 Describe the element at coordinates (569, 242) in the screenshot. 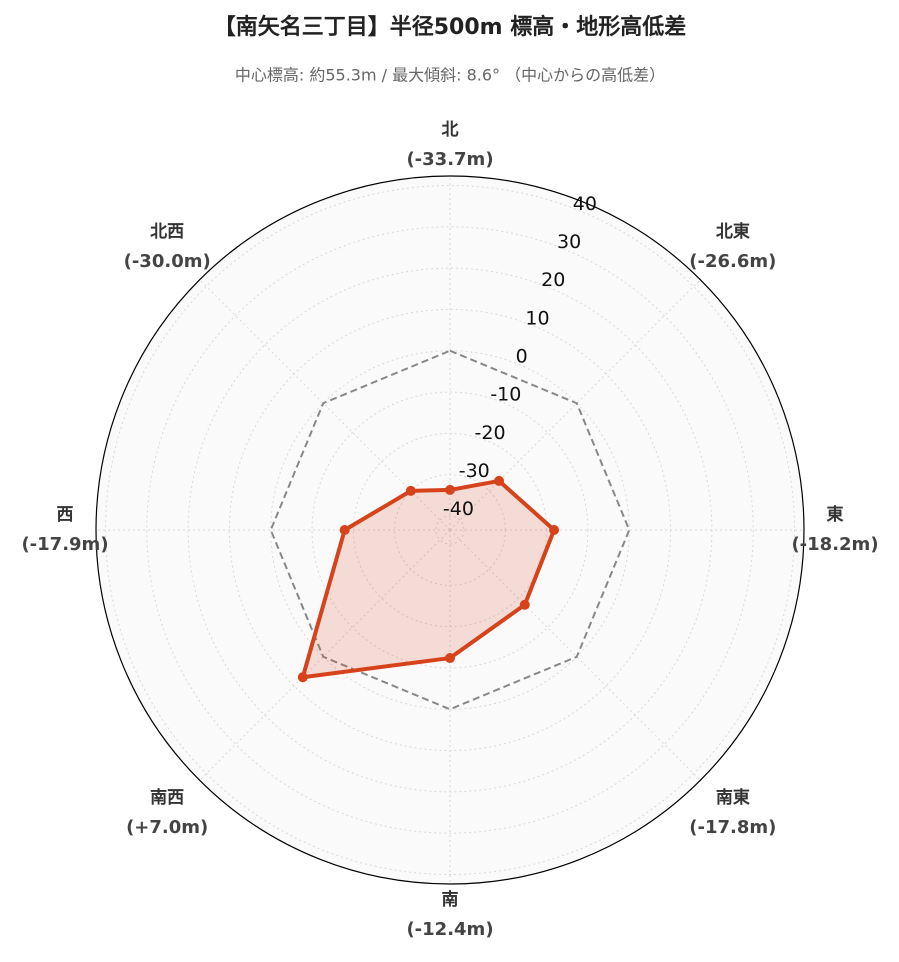

I see `r-tick-label: 30` at that location.